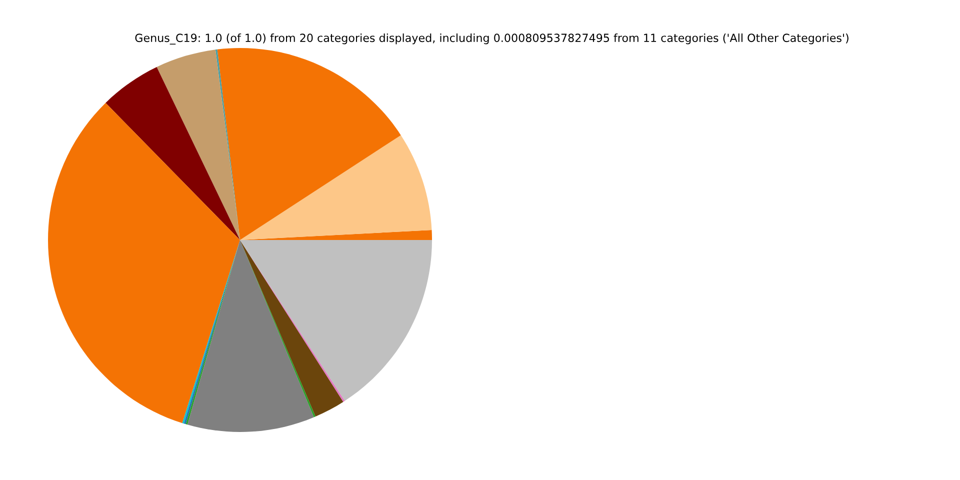  What do you see at coordinates (491, 39) in the screenshot?
I see `text: Genus_C19: 1.0 (of 1.0) from 20 categories displayed, including 0.000809537827495 from 11 categories ('All Other Categories')` at bounding box center [491, 39].